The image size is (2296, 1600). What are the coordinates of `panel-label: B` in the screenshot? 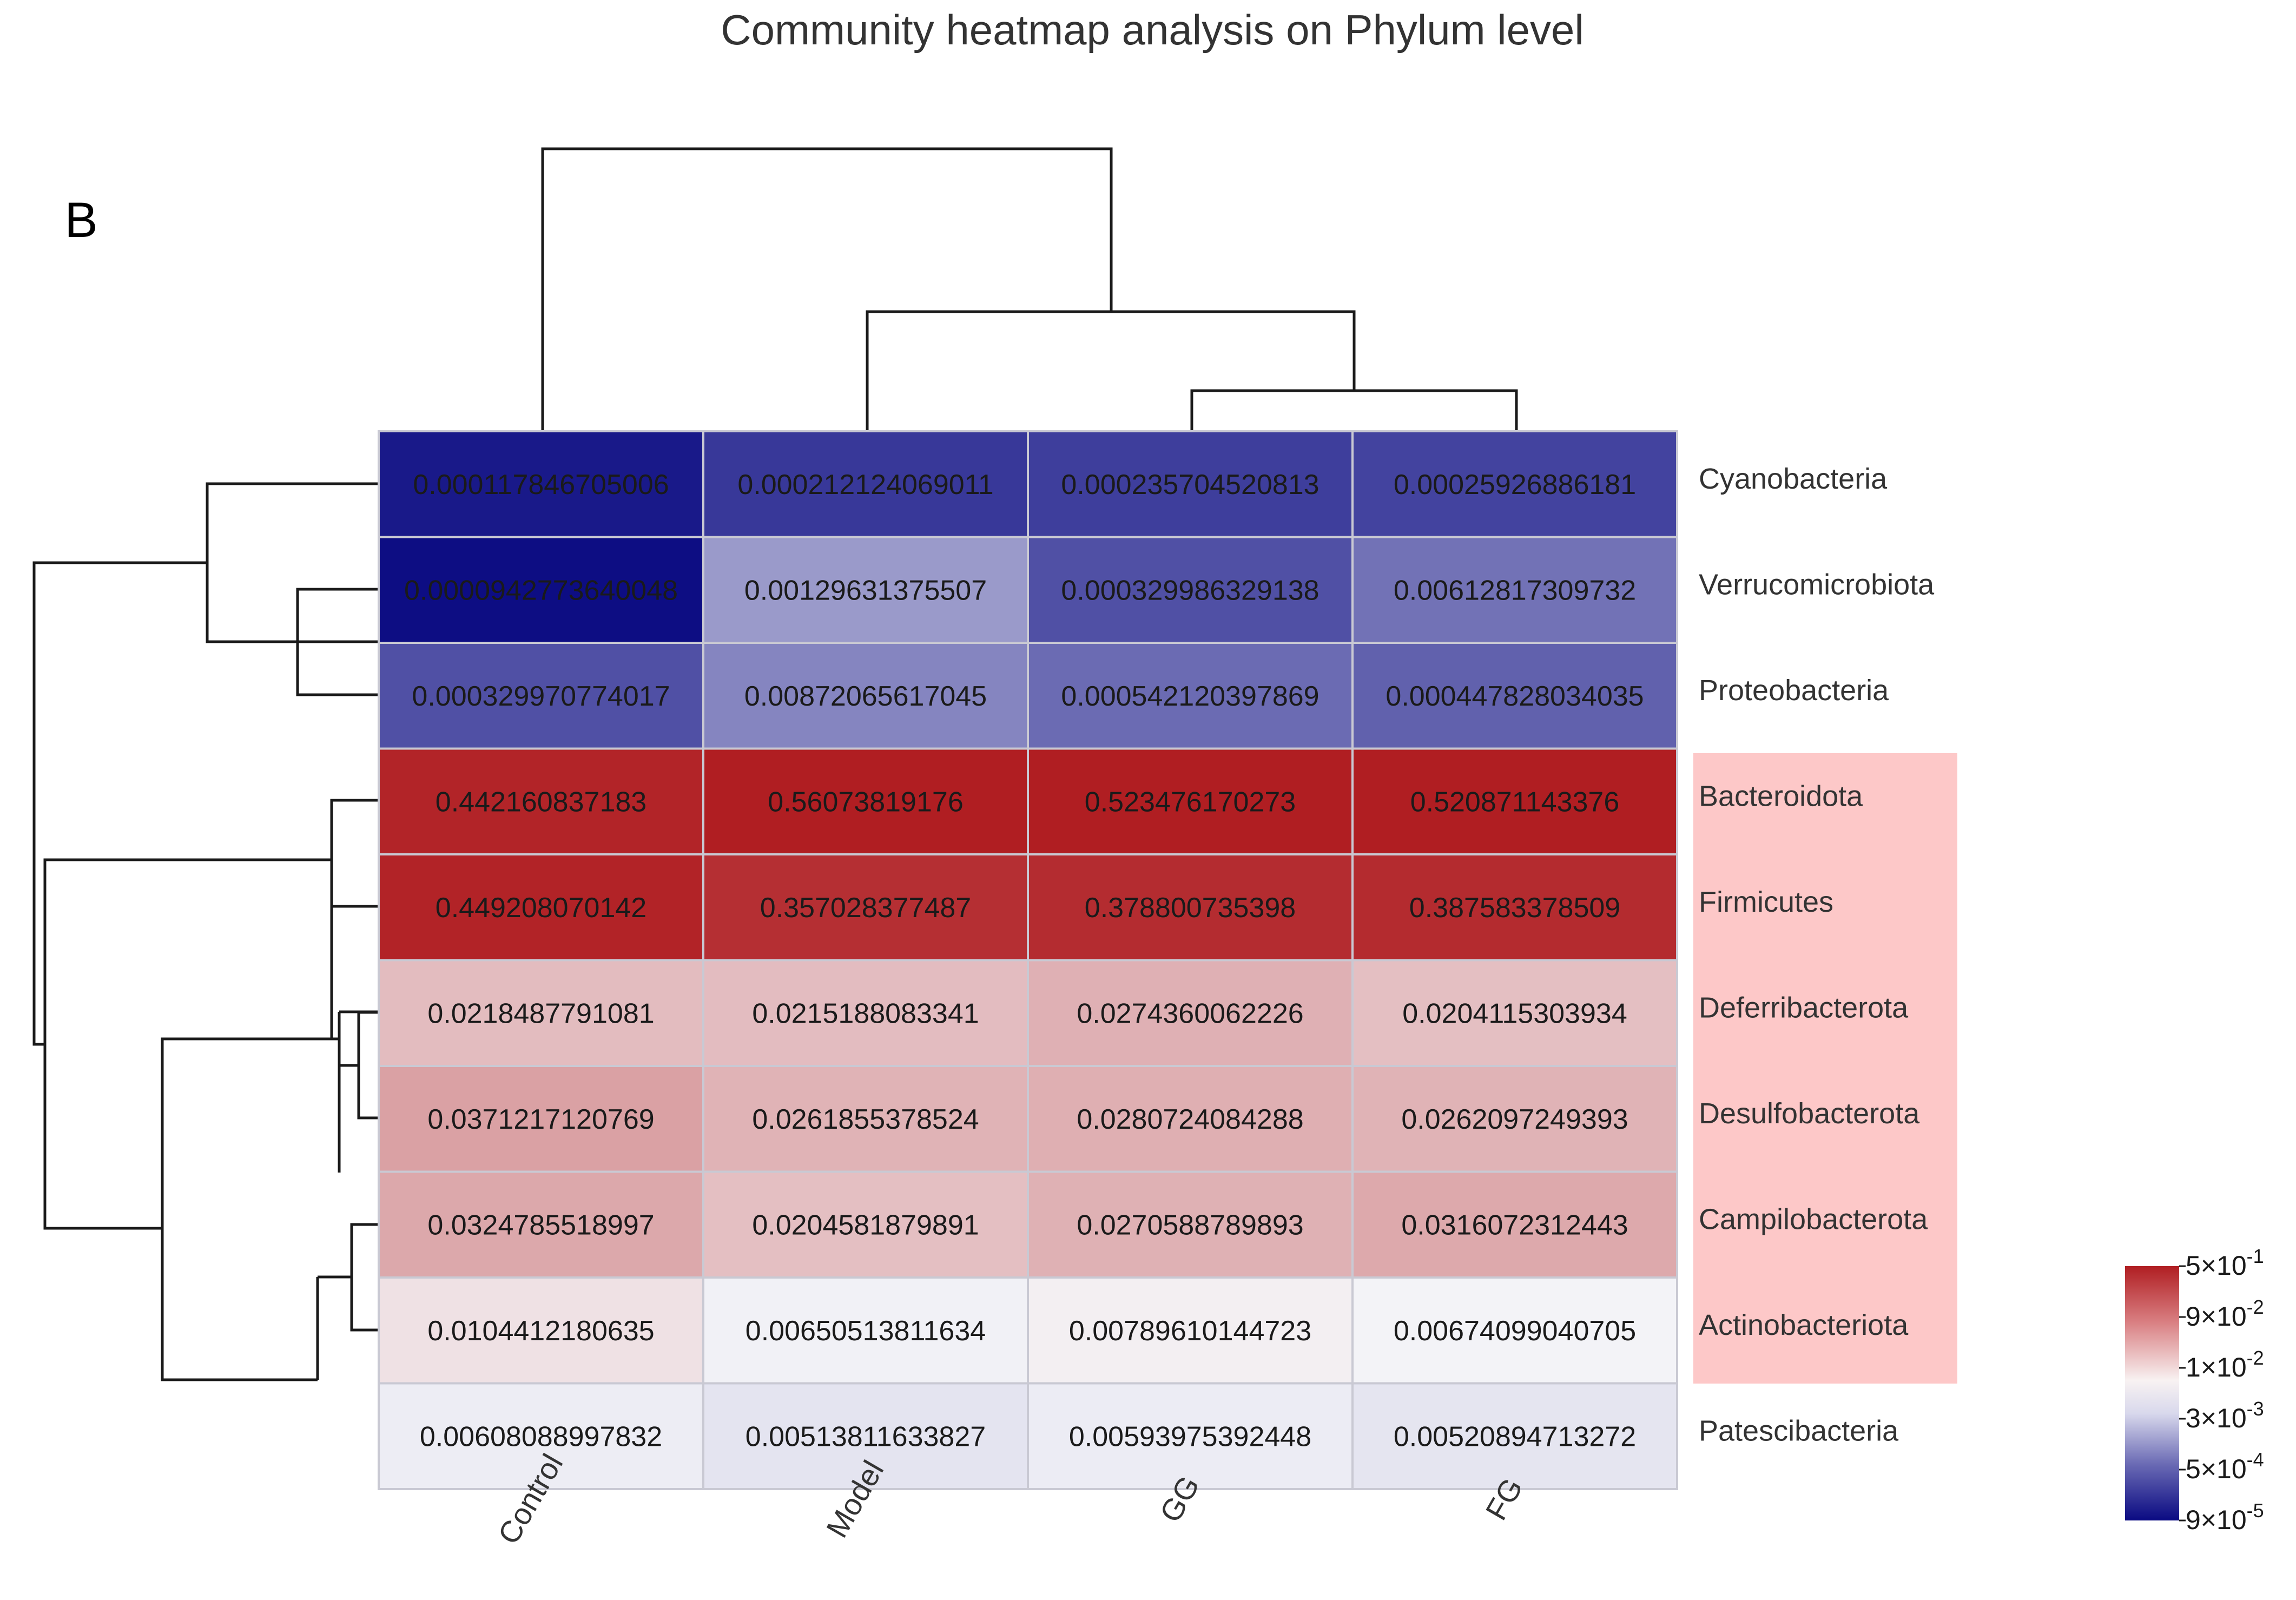 It's located at (81, 220).